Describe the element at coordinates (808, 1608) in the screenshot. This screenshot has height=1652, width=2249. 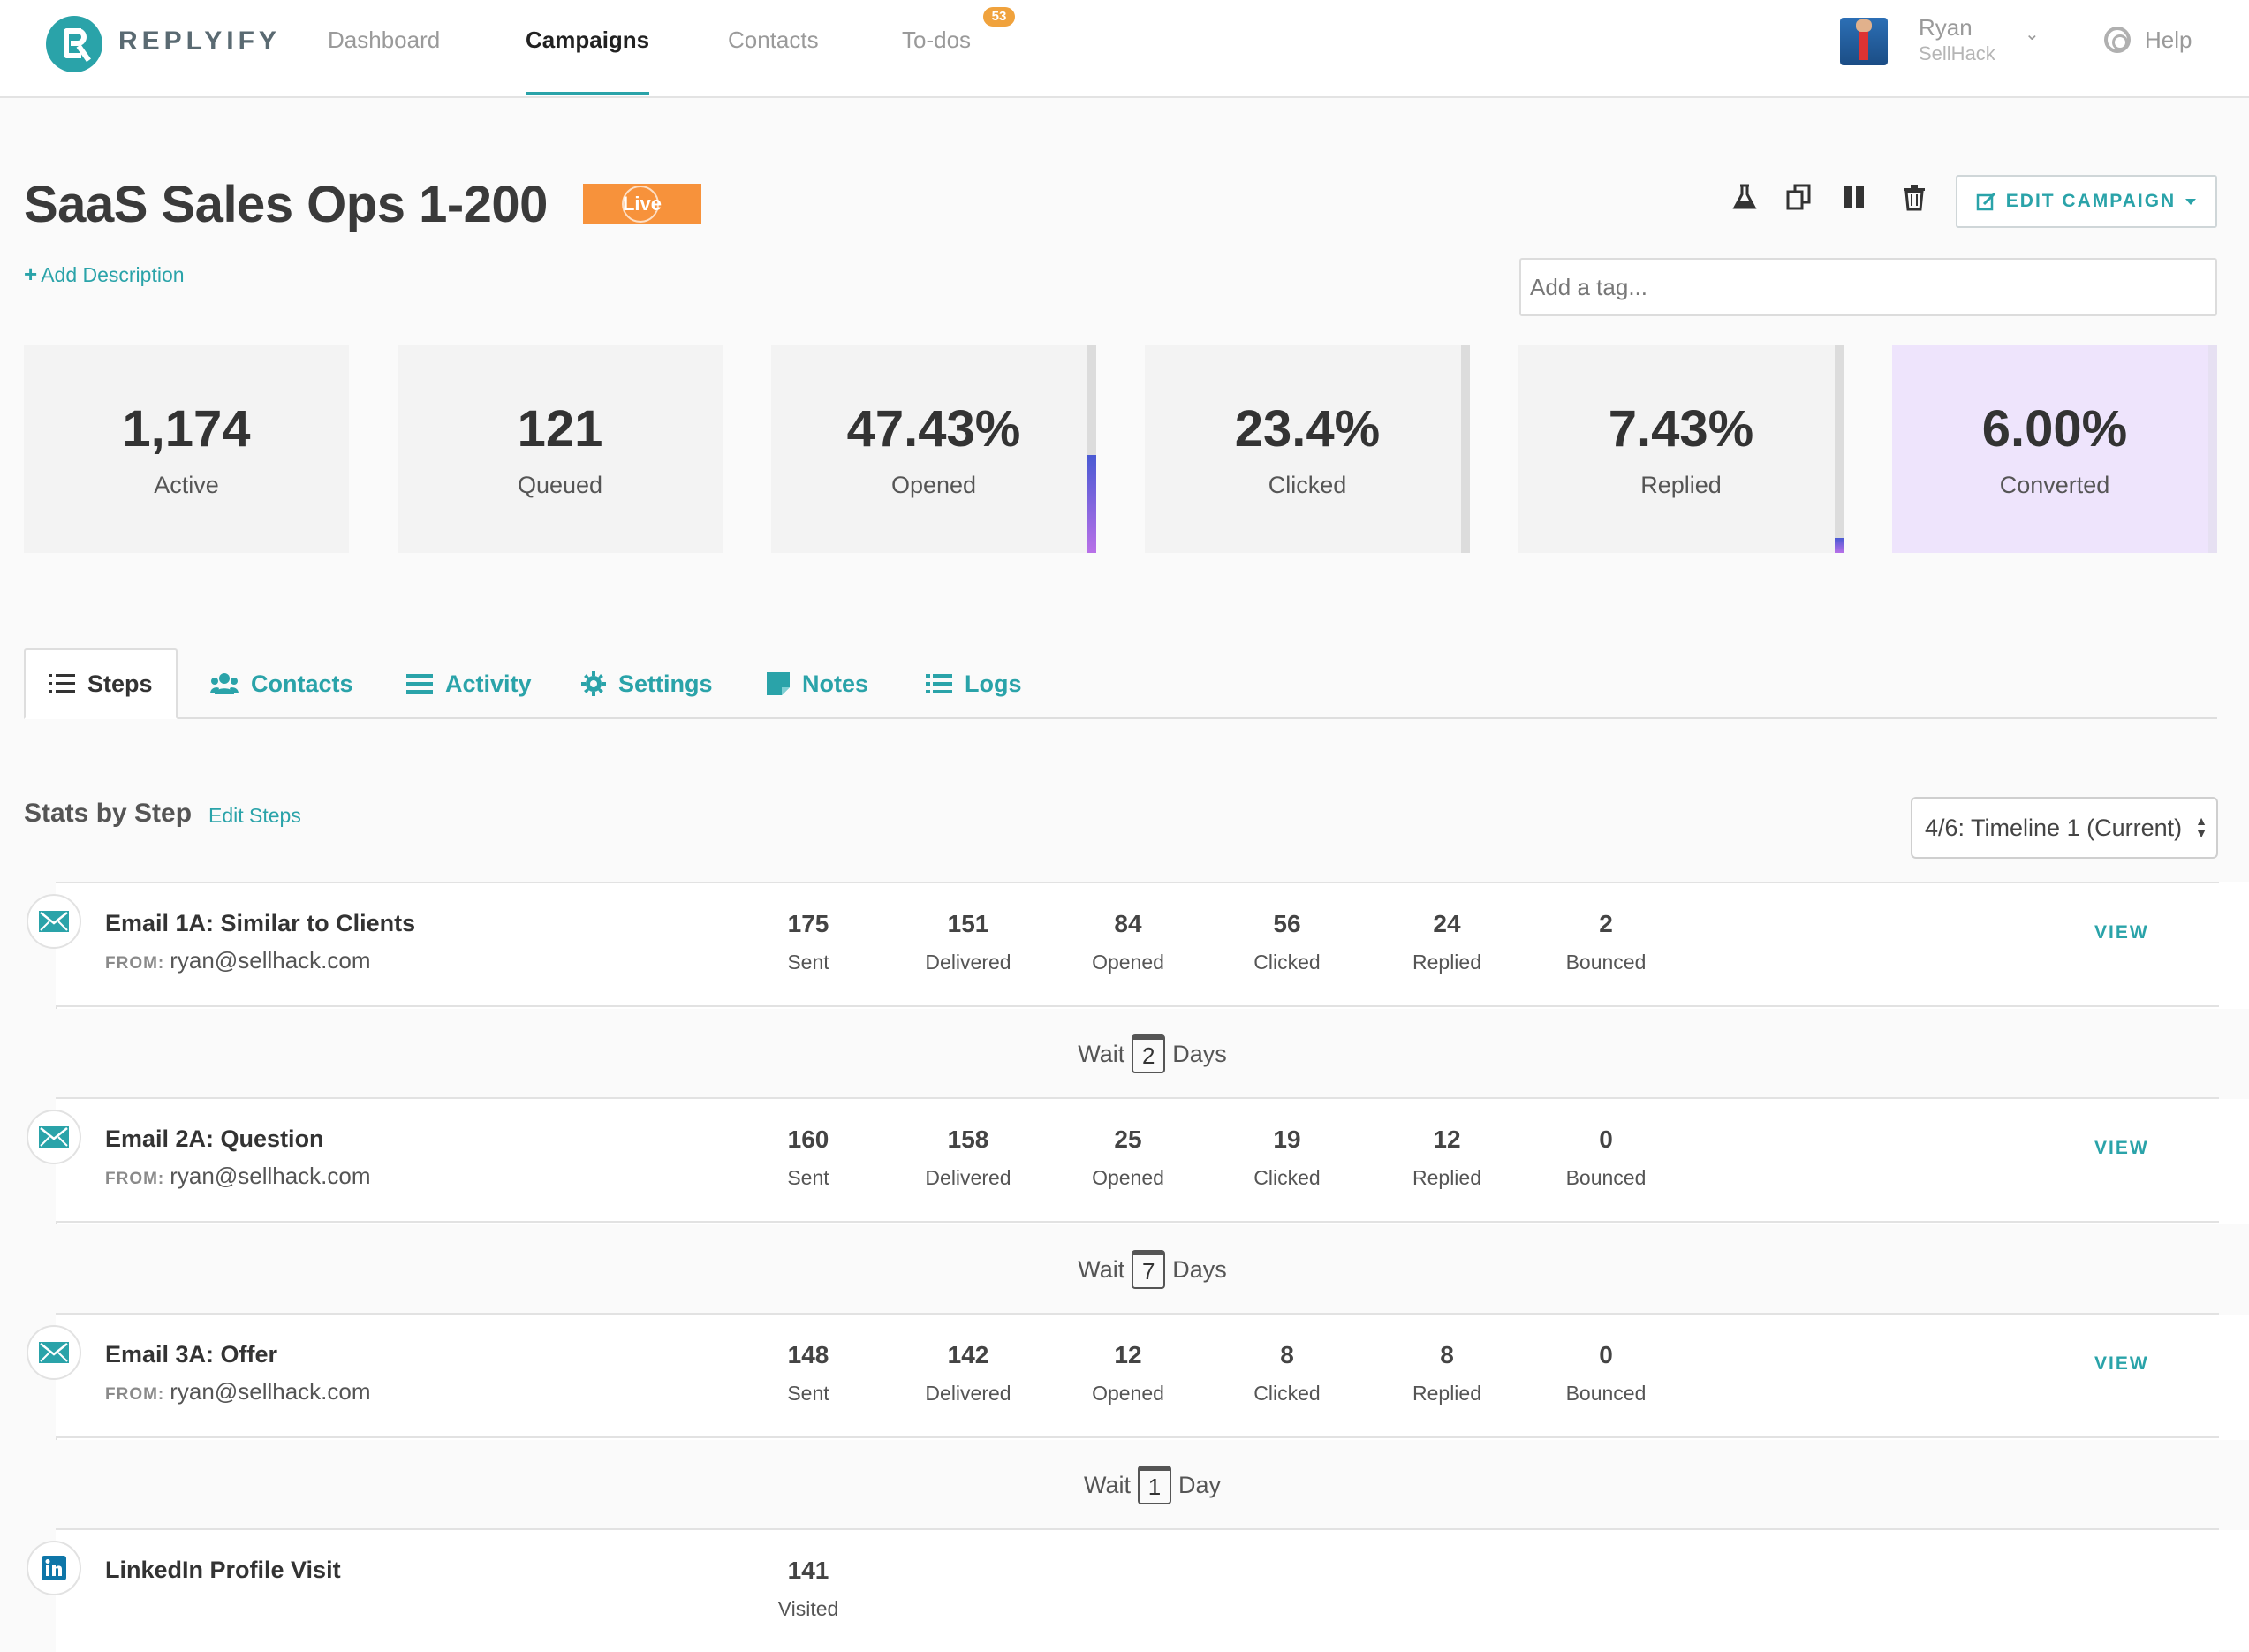
I see `metric-label: Visited` at that location.